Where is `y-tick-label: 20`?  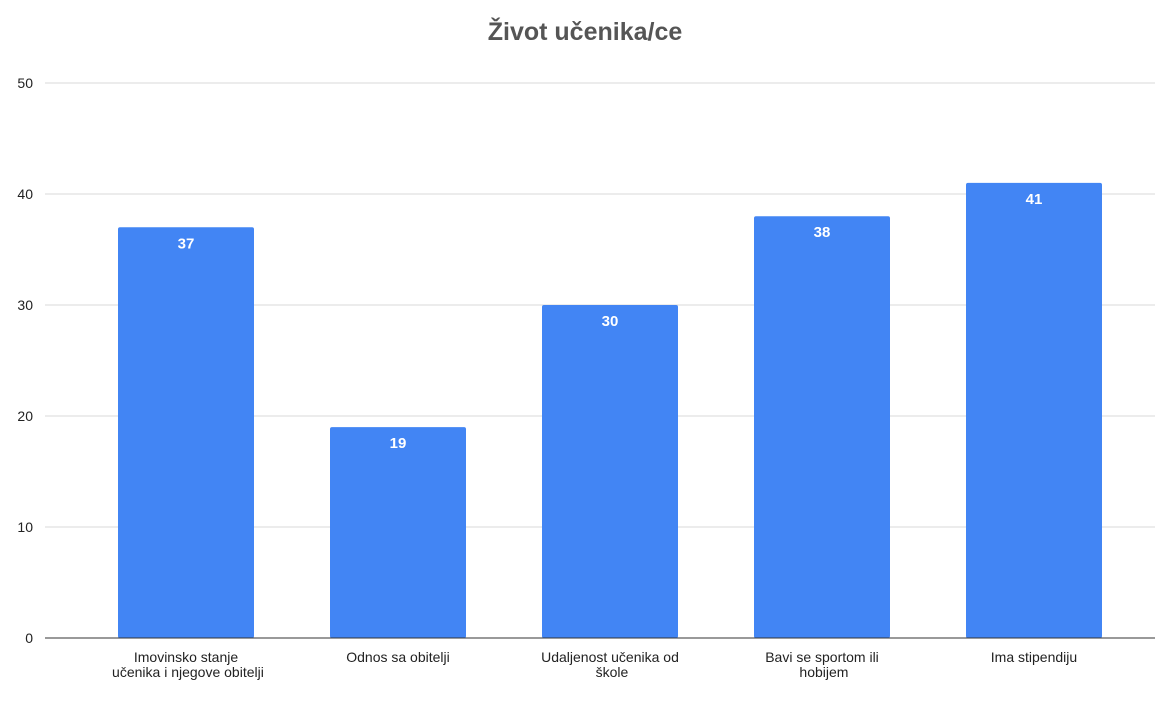 y-tick-label: 20 is located at coordinates (25, 416).